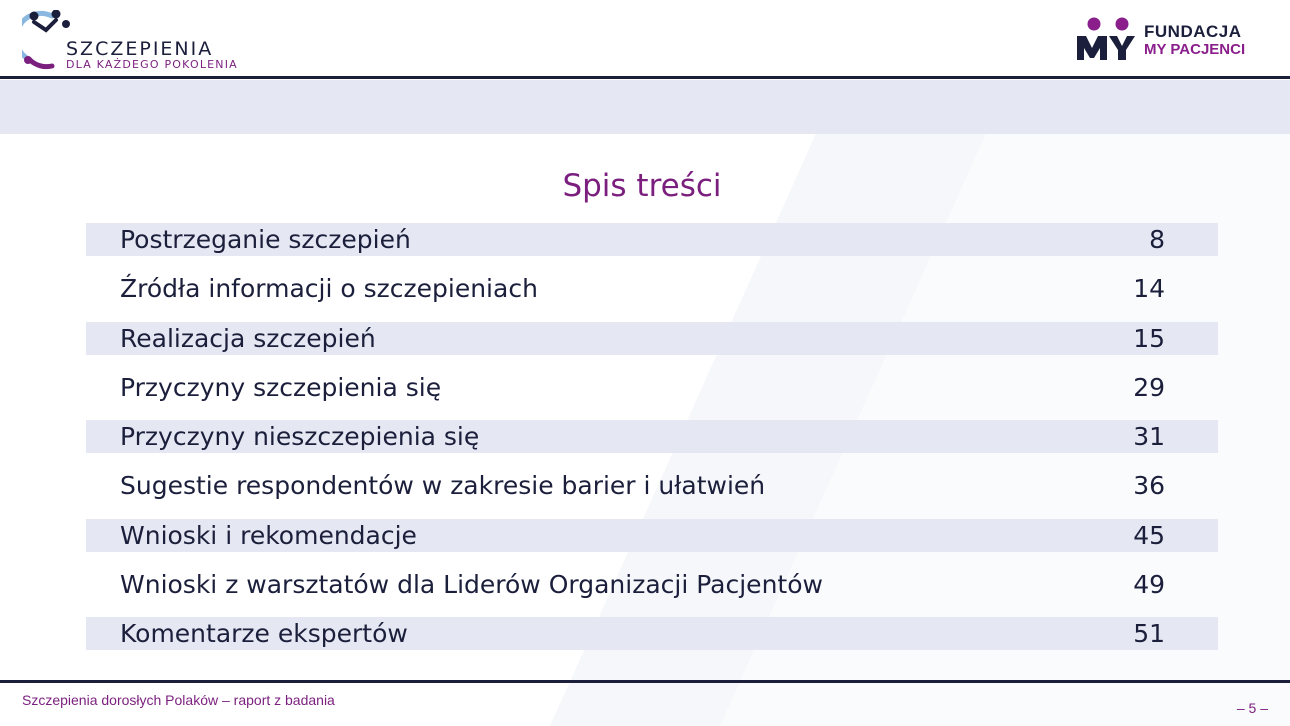  I want to click on toc-row: Przyczyny nieszczepienia się 31, so click(652, 437).